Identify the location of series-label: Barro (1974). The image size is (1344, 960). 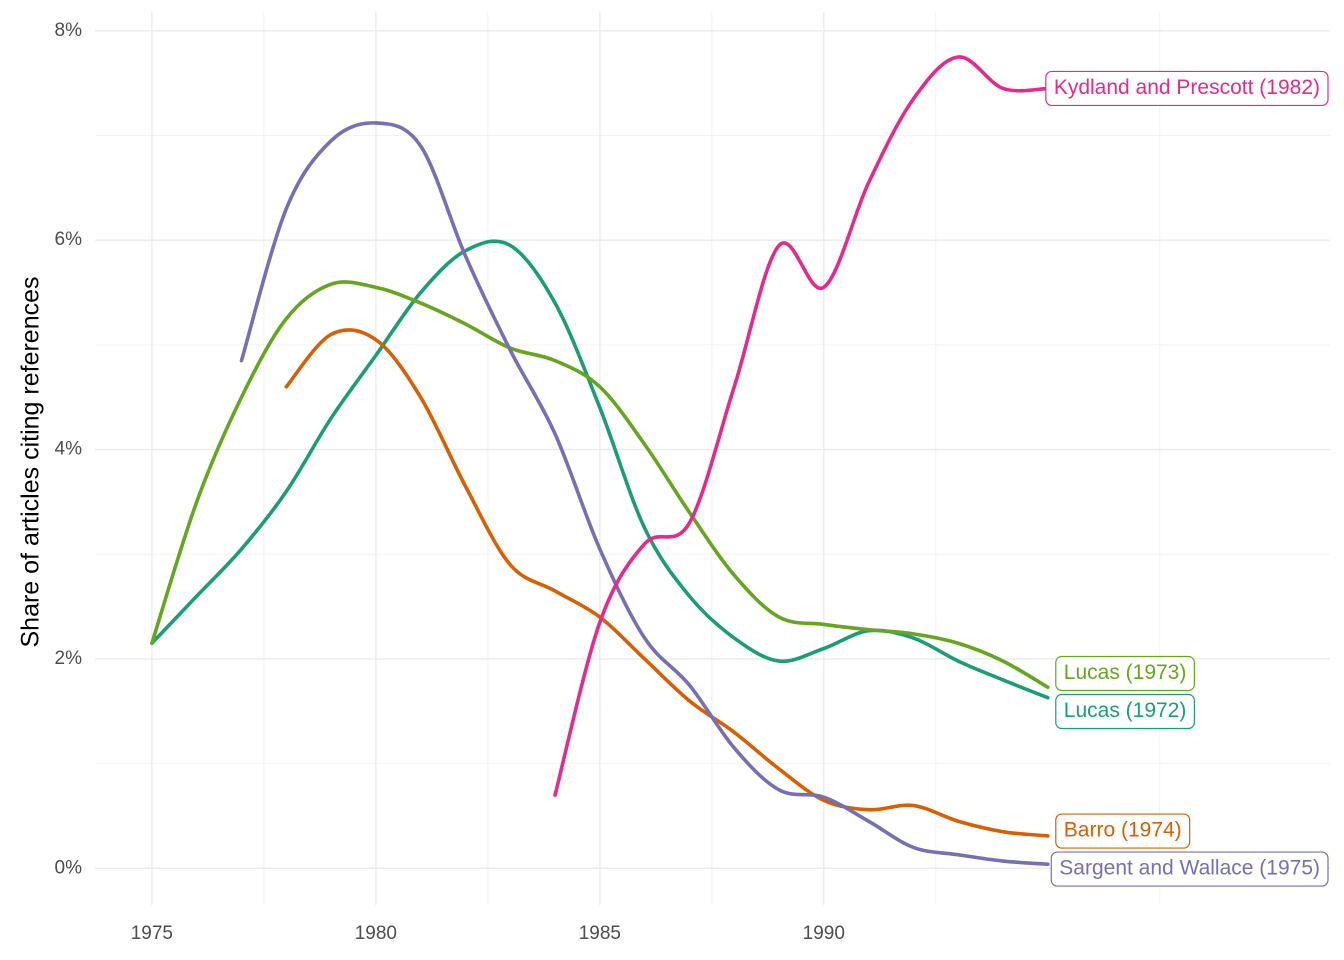
(1123, 831).